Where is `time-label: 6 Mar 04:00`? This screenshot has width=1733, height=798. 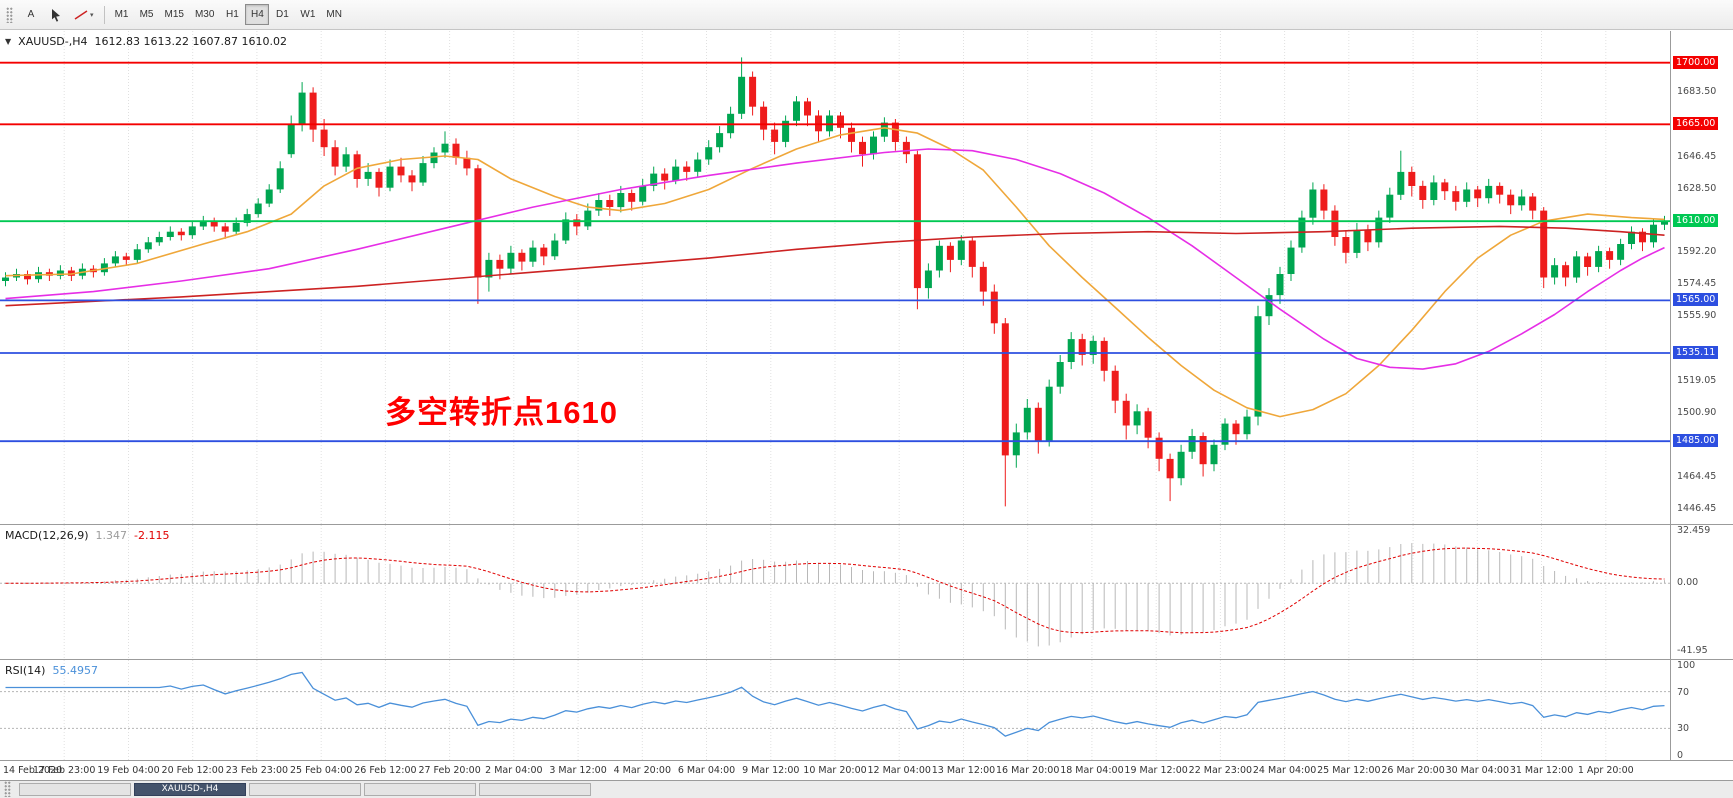
time-label: 6 Mar 04:00 is located at coordinates (706, 770).